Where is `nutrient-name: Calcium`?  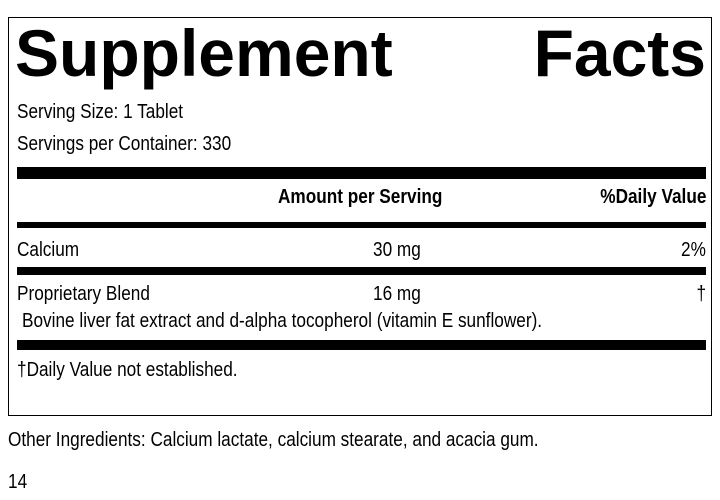
nutrient-name: Calcium is located at coordinates (48, 250).